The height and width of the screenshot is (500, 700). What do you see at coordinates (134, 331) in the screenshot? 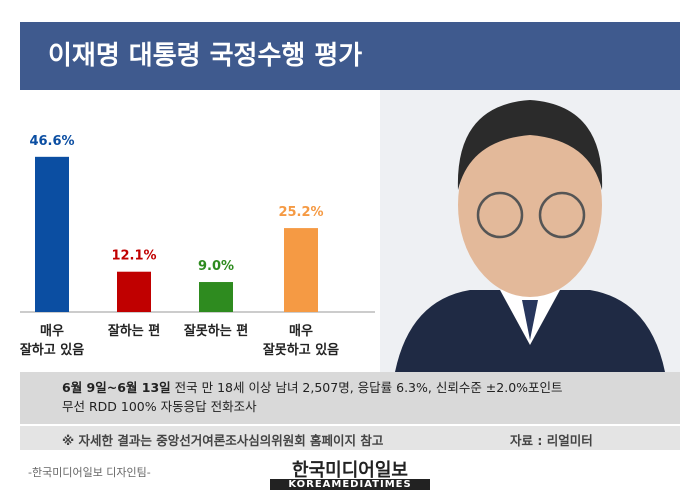
I see `category-label: 잘하는 편` at bounding box center [134, 331].